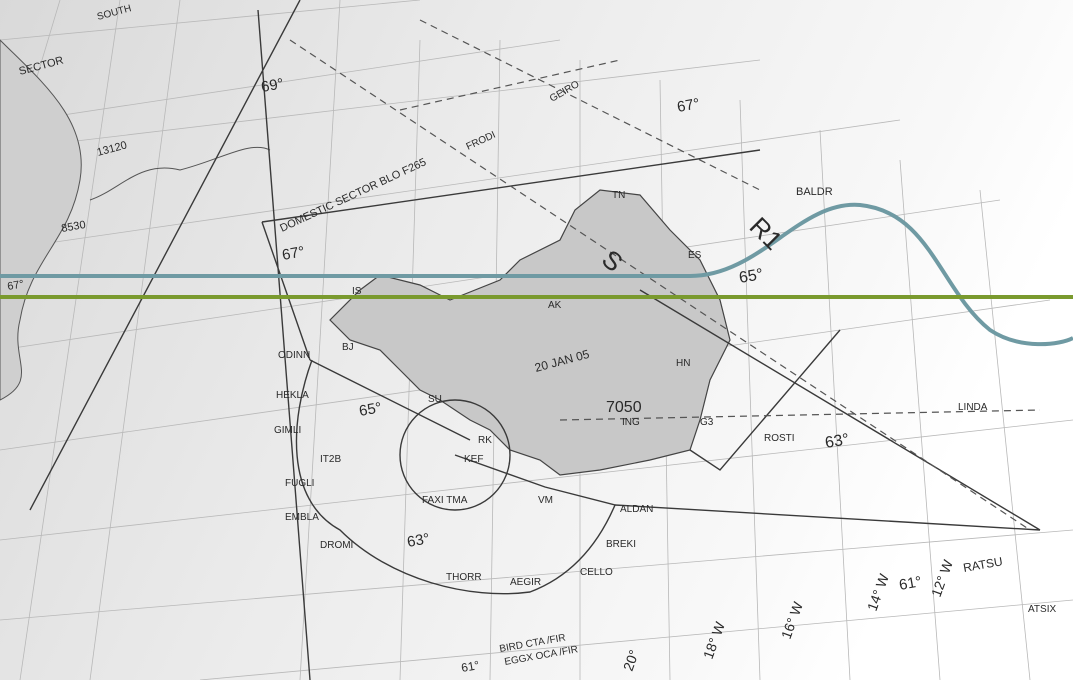 This screenshot has height=680, width=1073. What do you see at coordinates (695, 255) in the screenshot?
I see `map-label: ES` at bounding box center [695, 255].